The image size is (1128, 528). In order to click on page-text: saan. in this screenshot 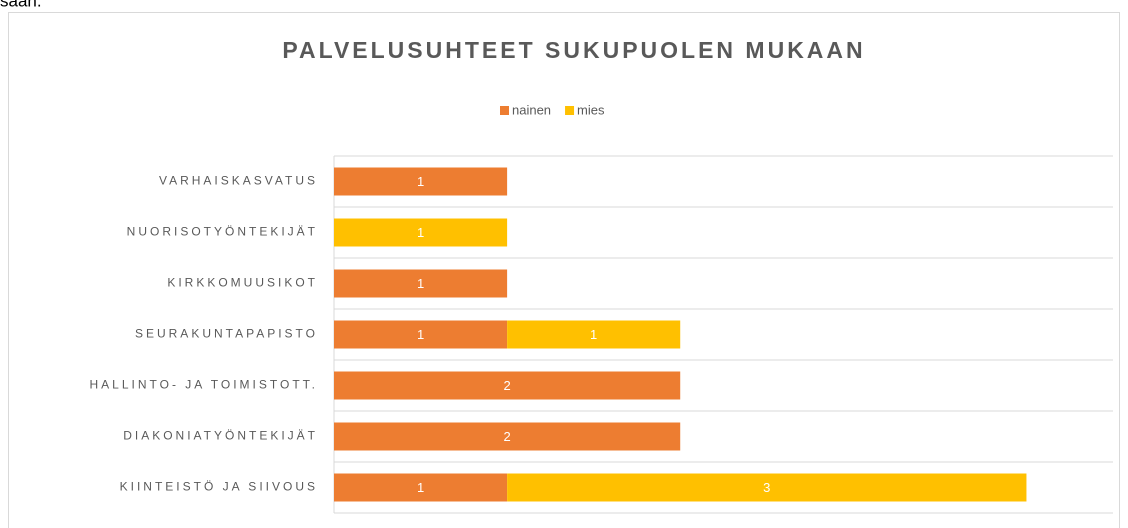, I will do `click(21, 5)`.